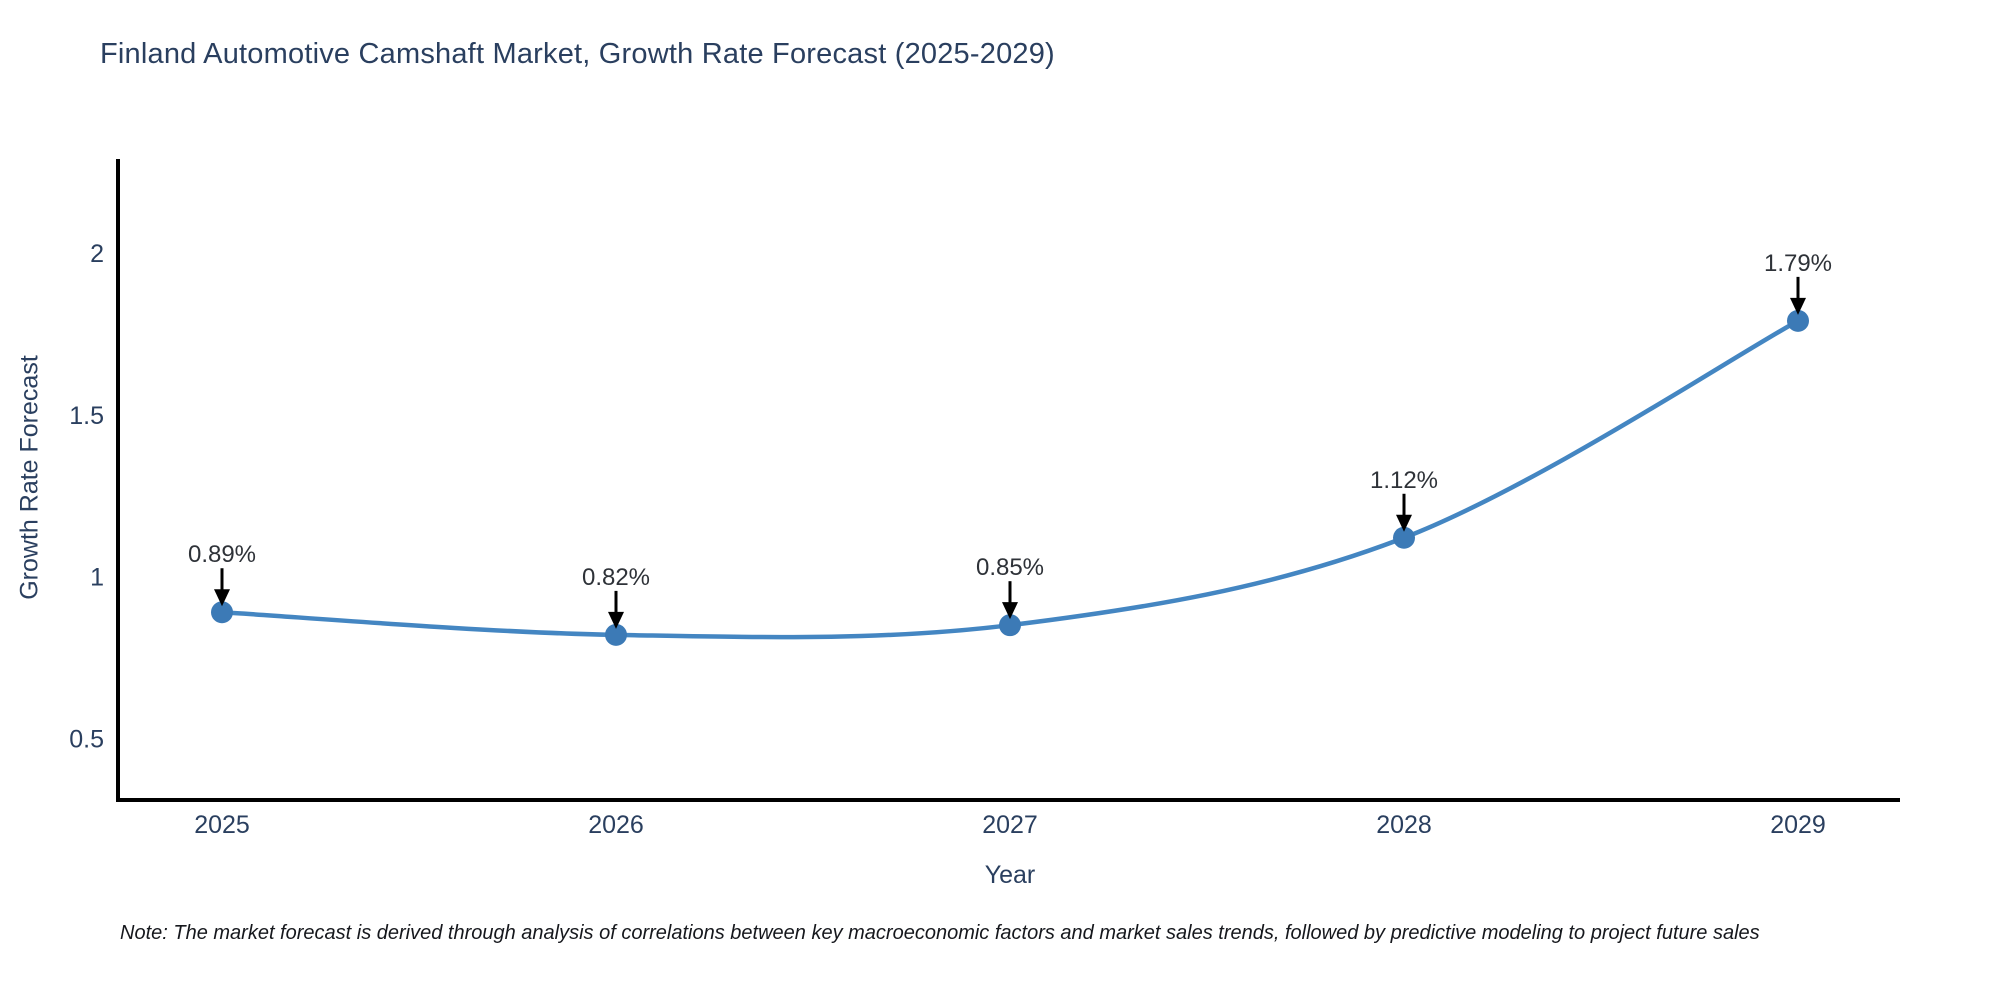 Image resolution: width=2000 pixels, height=1000 pixels. What do you see at coordinates (29, 477) in the screenshot?
I see `y-axis-title: Growth Rate Forecast` at bounding box center [29, 477].